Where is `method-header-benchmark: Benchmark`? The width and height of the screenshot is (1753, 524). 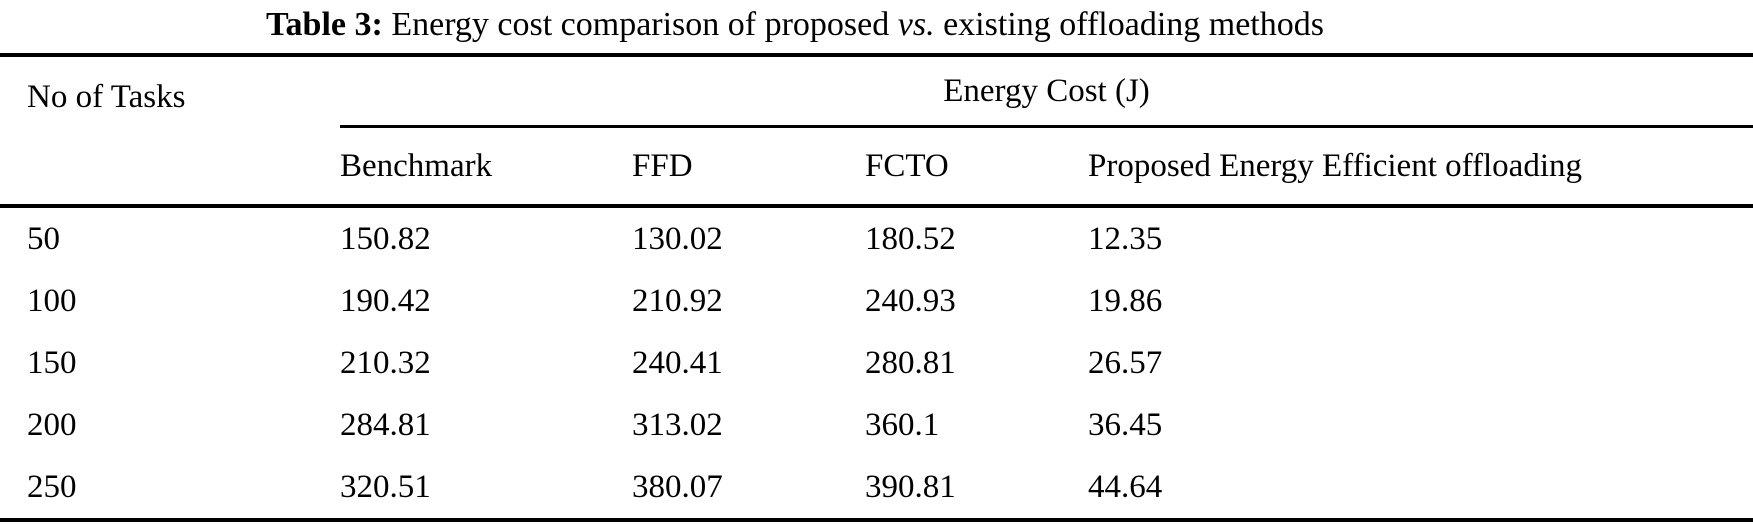 method-header-benchmark: Benchmark is located at coordinates (486, 167).